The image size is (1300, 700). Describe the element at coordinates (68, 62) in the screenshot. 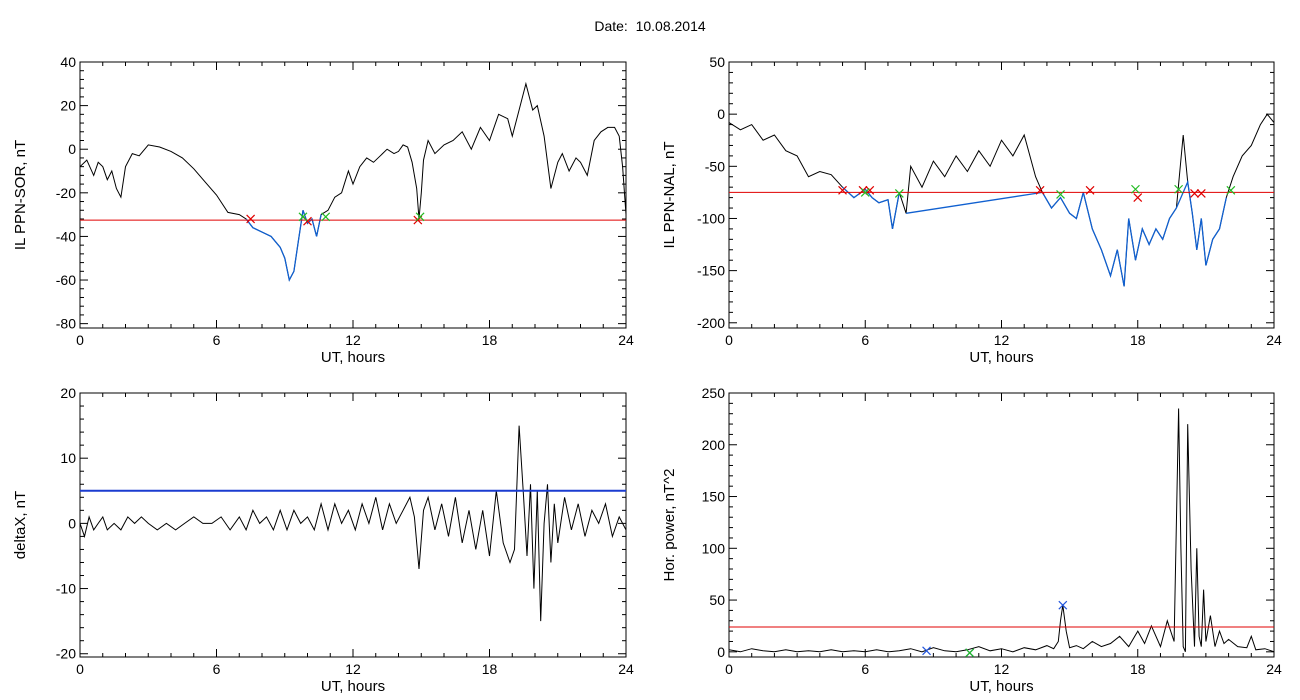

I see `y-tick-label: 40` at that location.